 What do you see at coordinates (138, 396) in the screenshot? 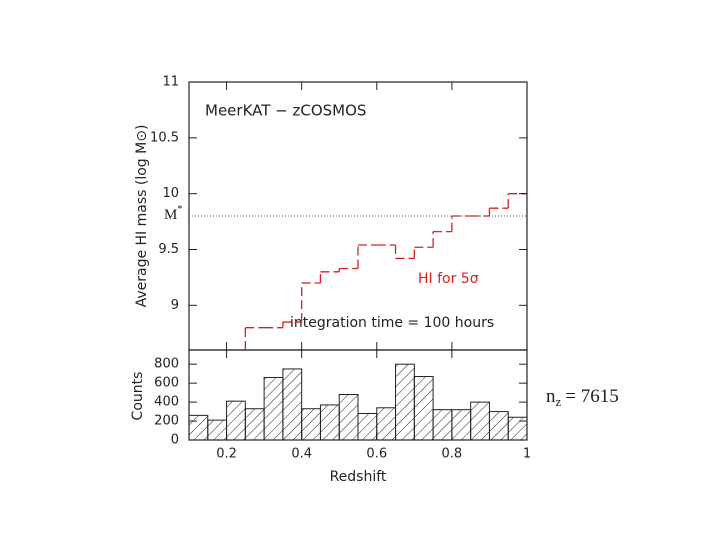
I see `y-axis-label: Counts` at bounding box center [138, 396].